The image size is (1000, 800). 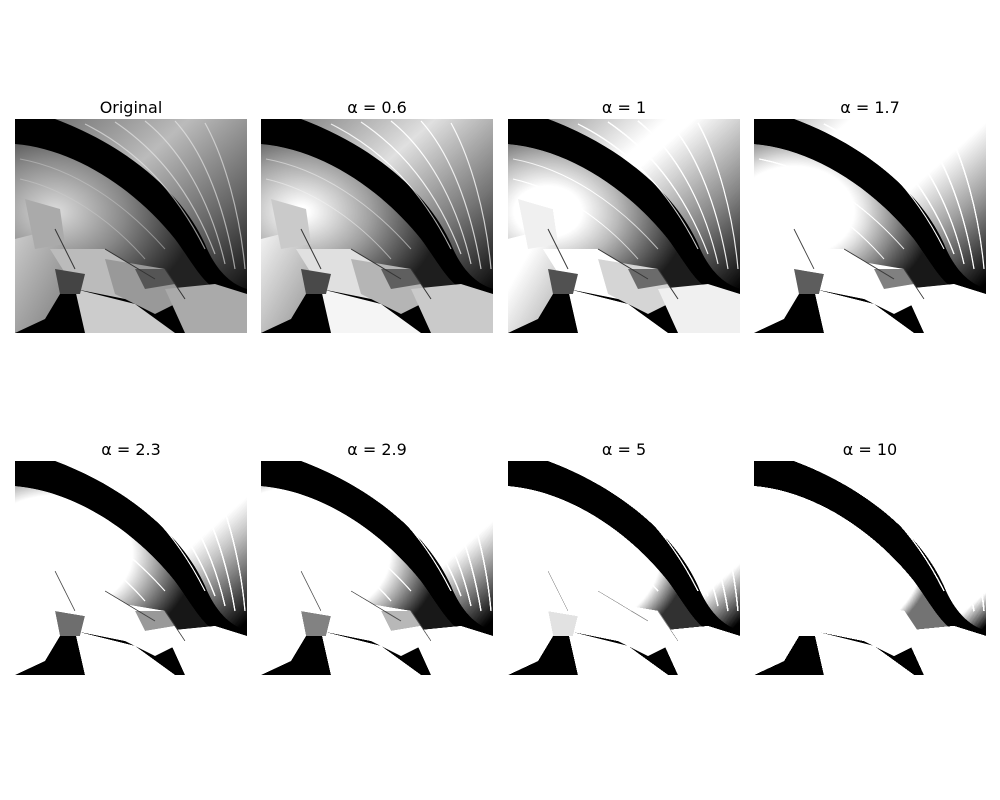 I want to click on panel-title: α = 1, so click(x=624, y=107).